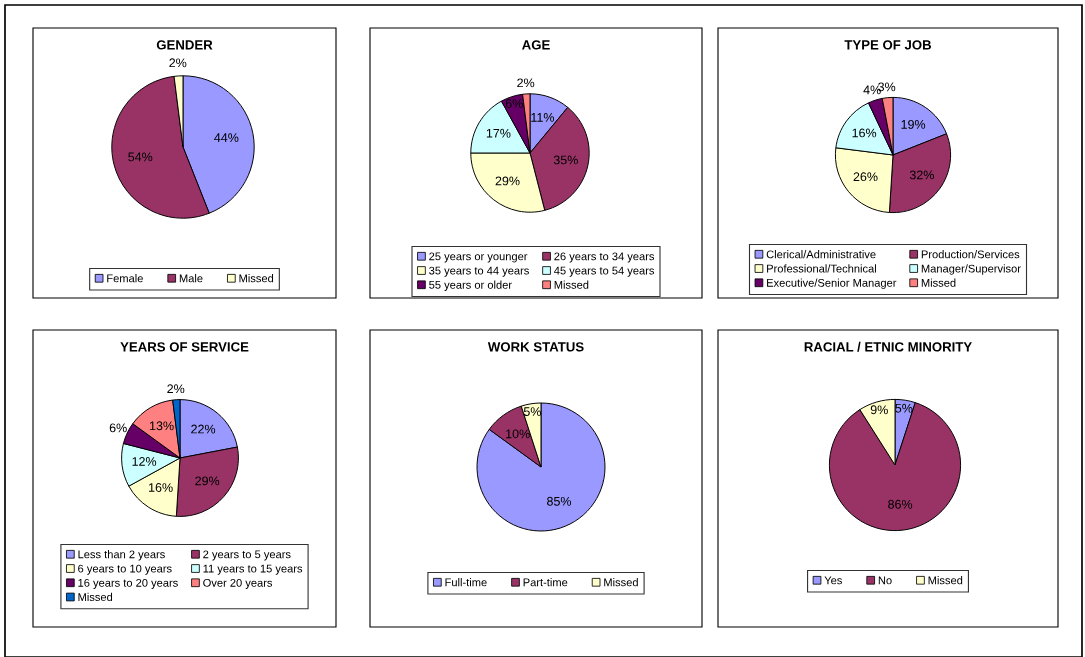 This screenshot has width=1085, height=657. I want to click on legend-label: Part-time, so click(545, 582).